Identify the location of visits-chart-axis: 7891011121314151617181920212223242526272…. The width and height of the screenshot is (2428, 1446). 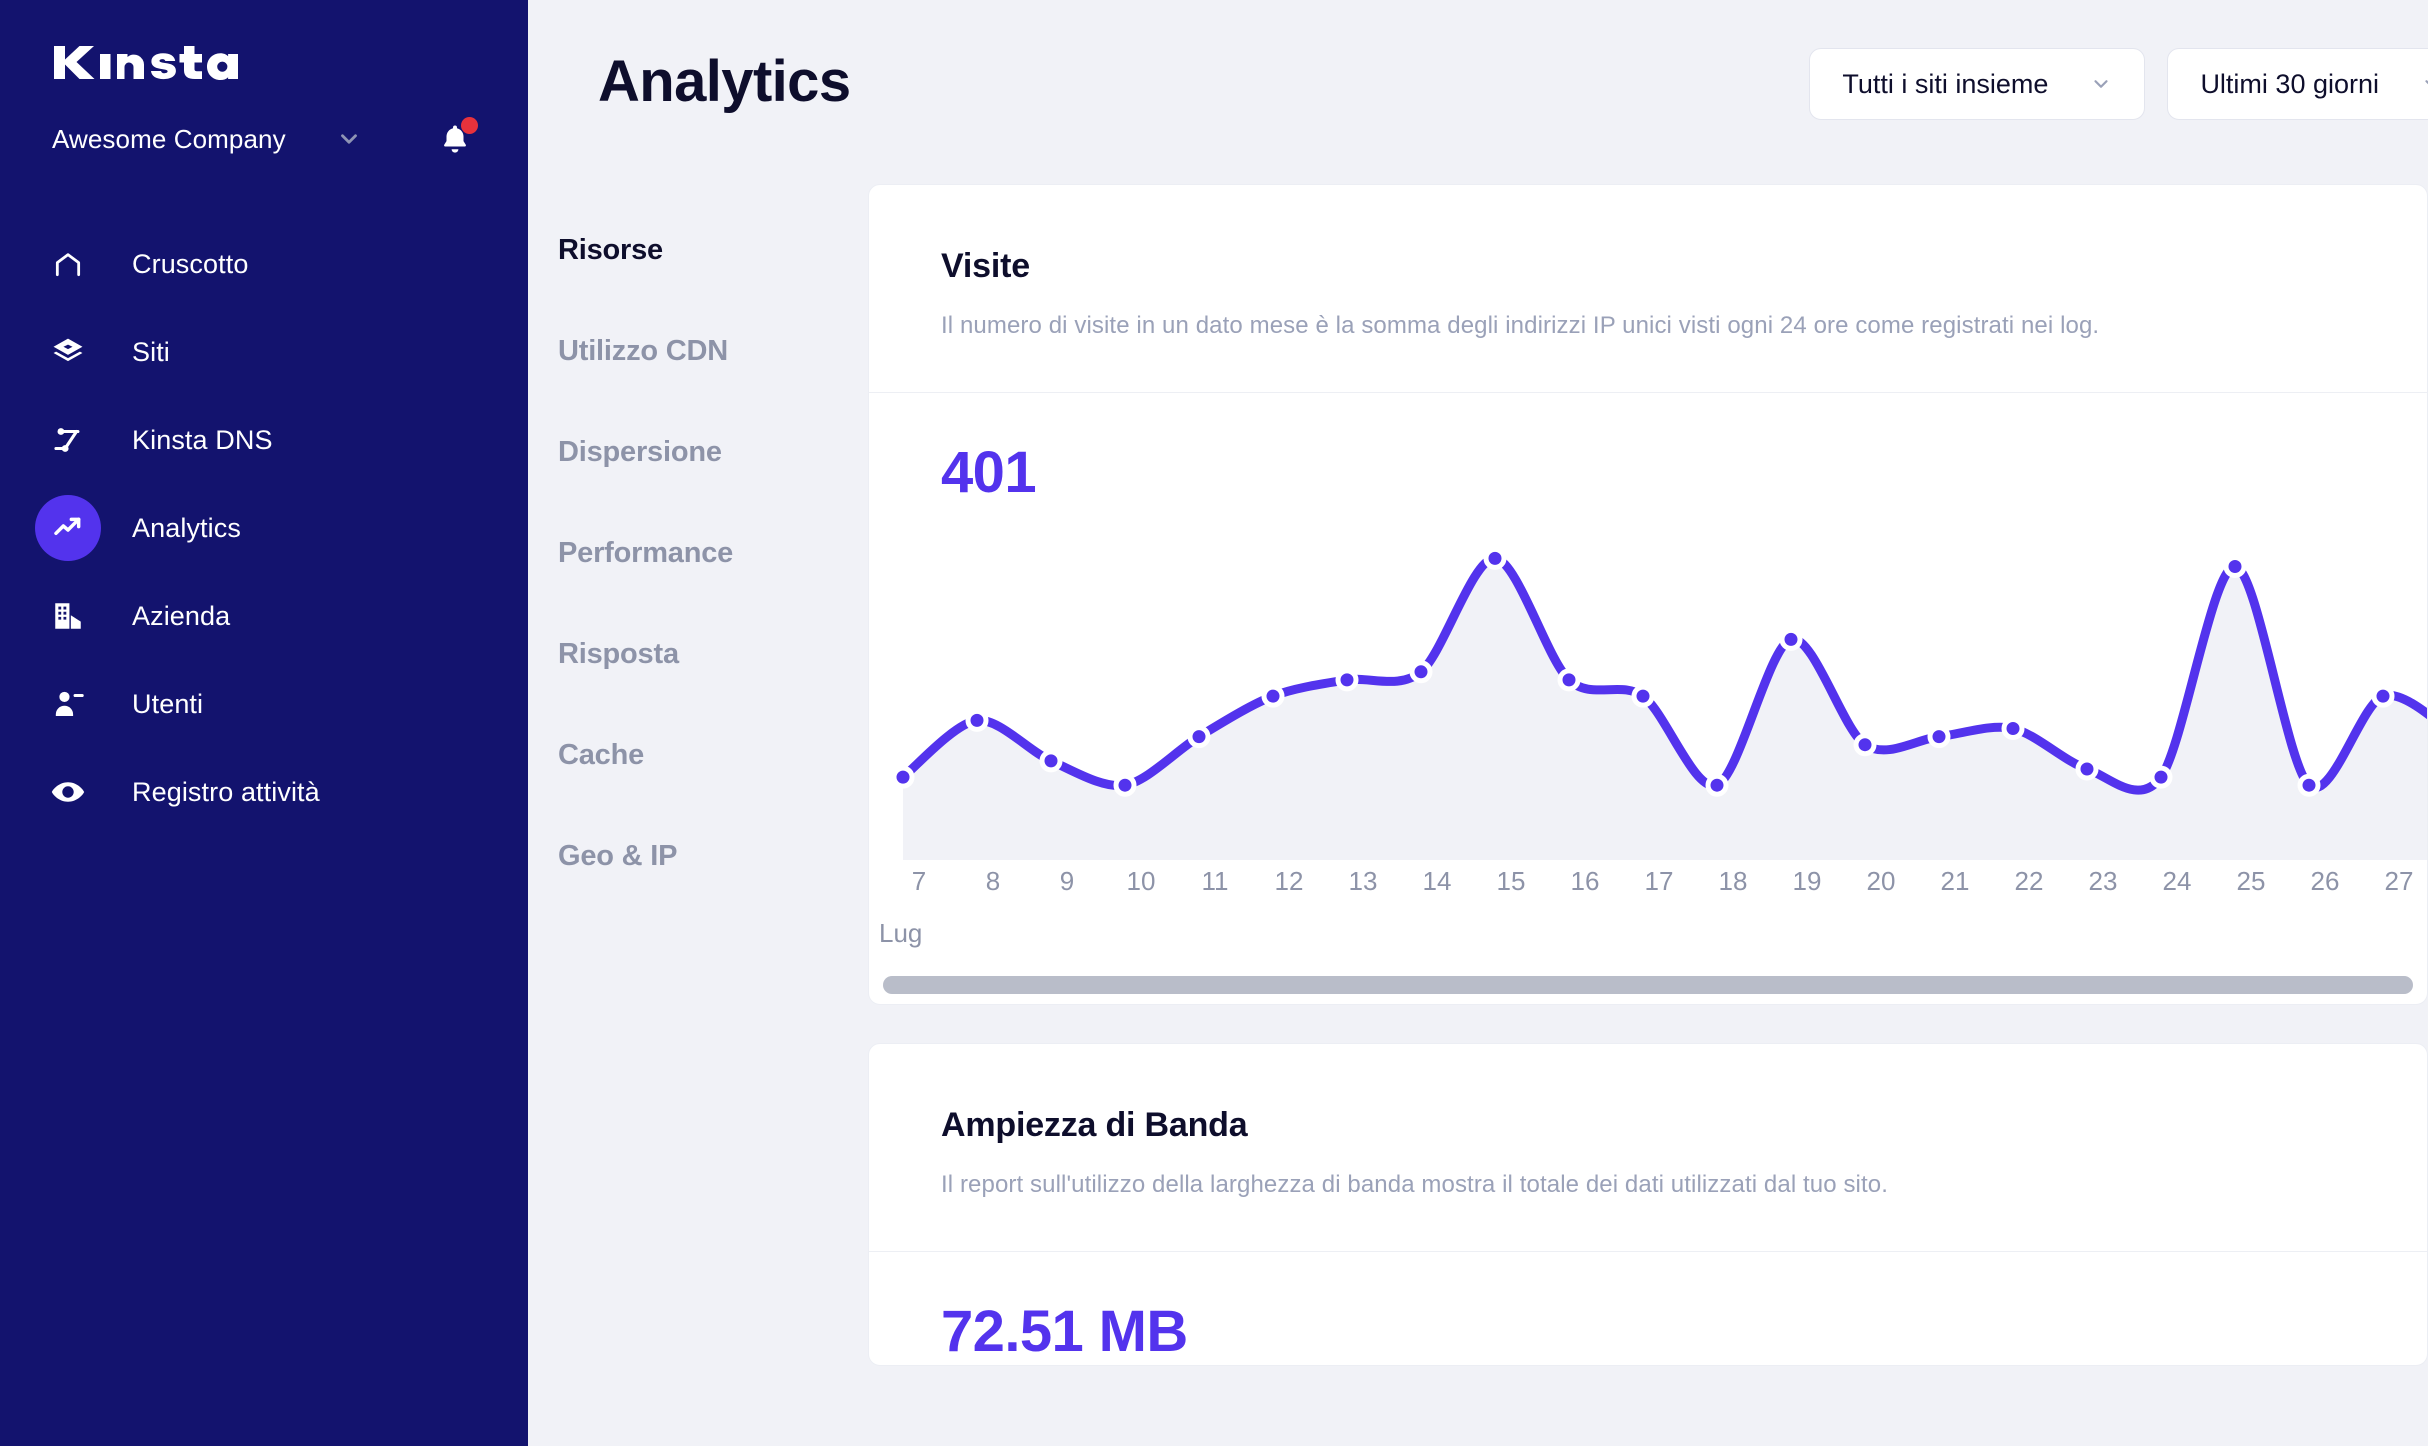
(1648, 921).